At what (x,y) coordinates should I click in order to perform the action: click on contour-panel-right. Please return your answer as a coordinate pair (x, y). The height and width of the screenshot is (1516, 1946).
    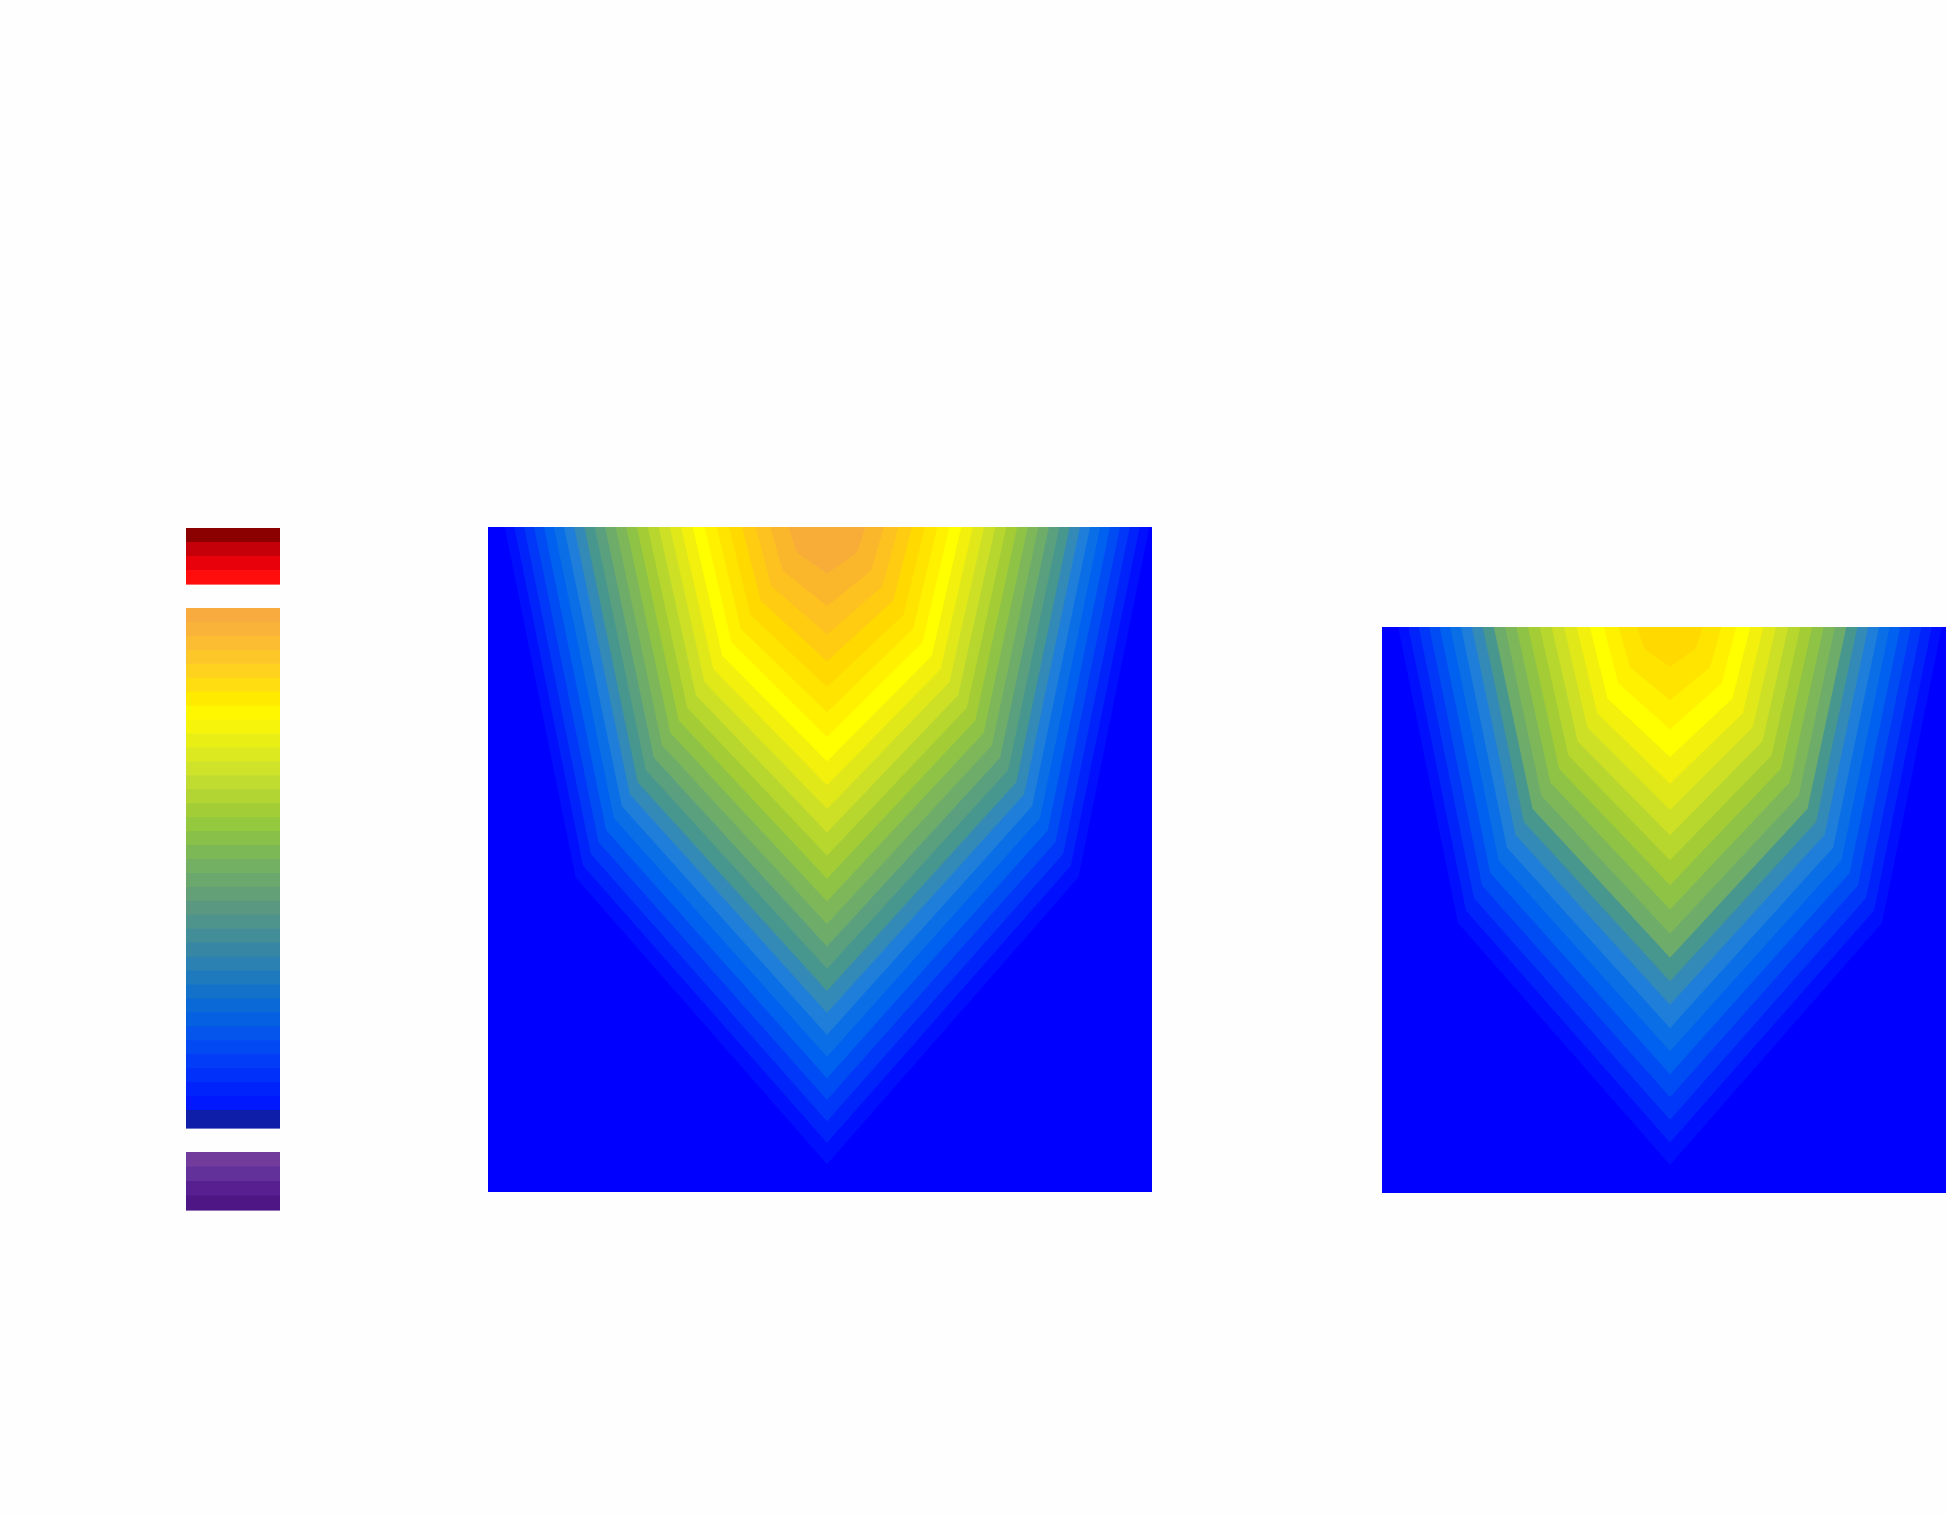
    Looking at the image, I should click on (1664, 910).